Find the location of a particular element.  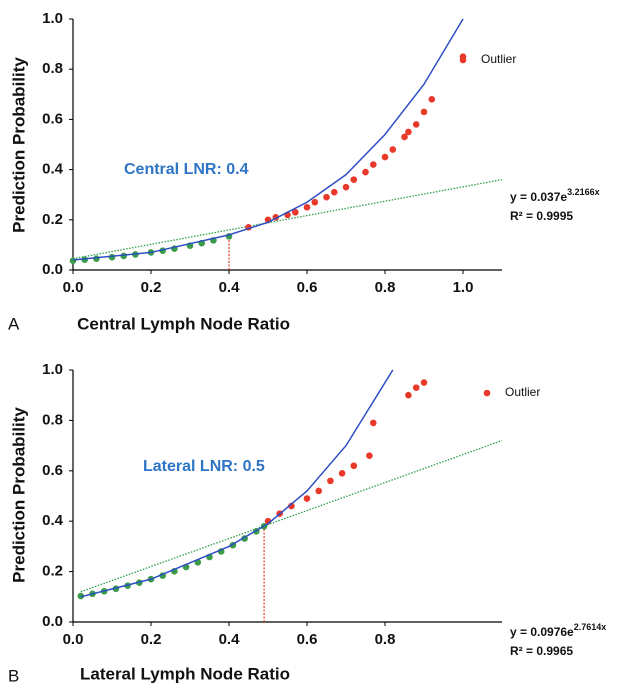

x-tick-label: 1.0 is located at coordinates (463, 287).